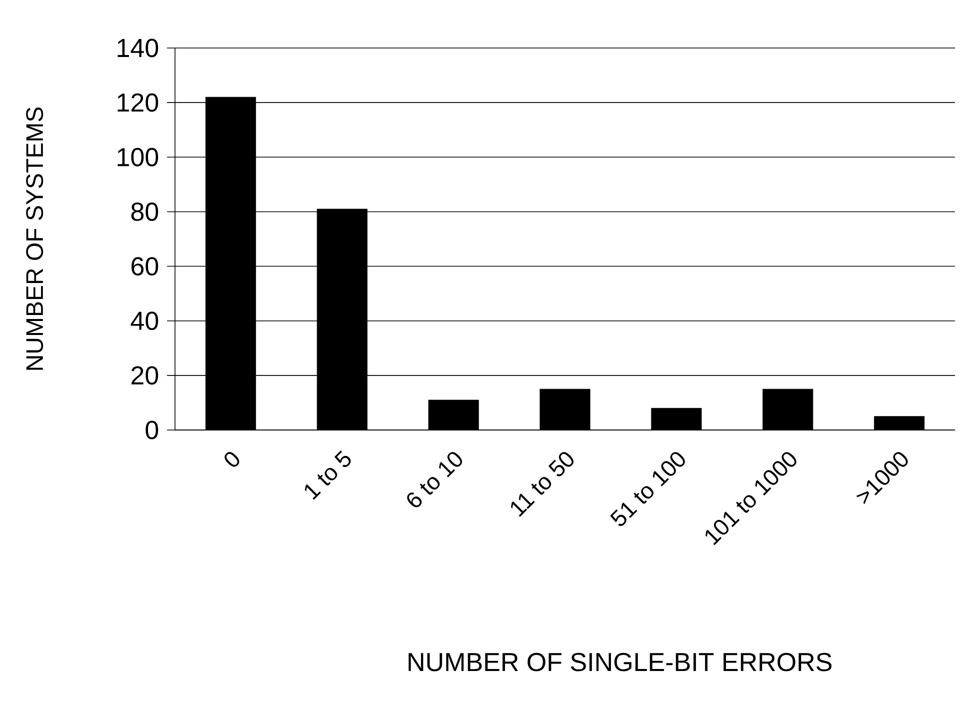 Image resolution: width=973 pixels, height=705 pixels. What do you see at coordinates (542, 484) in the screenshot?
I see `x-tick-label: 11 to 50` at bounding box center [542, 484].